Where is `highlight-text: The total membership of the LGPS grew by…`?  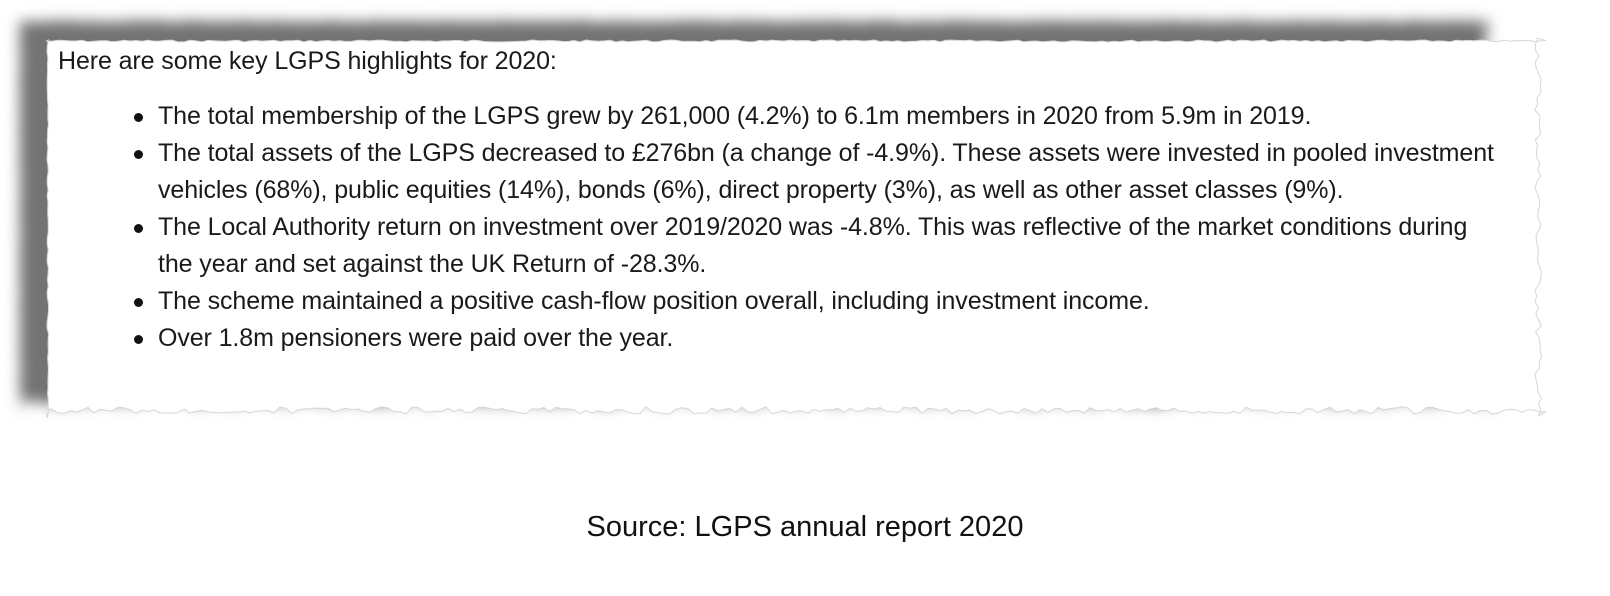 highlight-text: The total membership of the LGPS grew by… is located at coordinates (735, 116).